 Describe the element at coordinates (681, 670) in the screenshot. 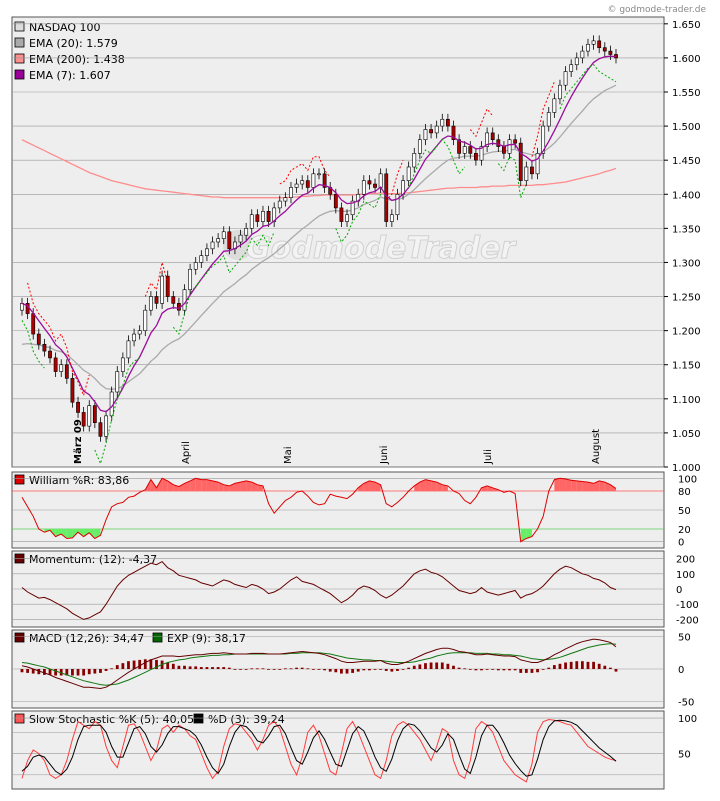

I see `macd-tick-label: 0` at that location.